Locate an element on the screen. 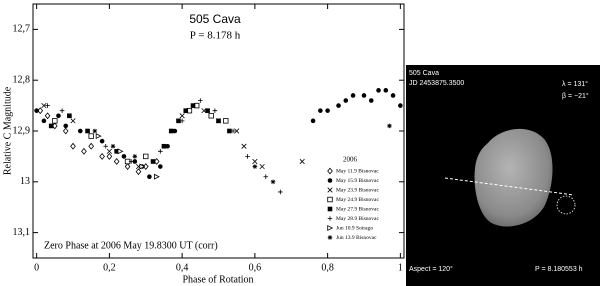  model-lambda: λ = 131° is located at coordinates (575, 84).